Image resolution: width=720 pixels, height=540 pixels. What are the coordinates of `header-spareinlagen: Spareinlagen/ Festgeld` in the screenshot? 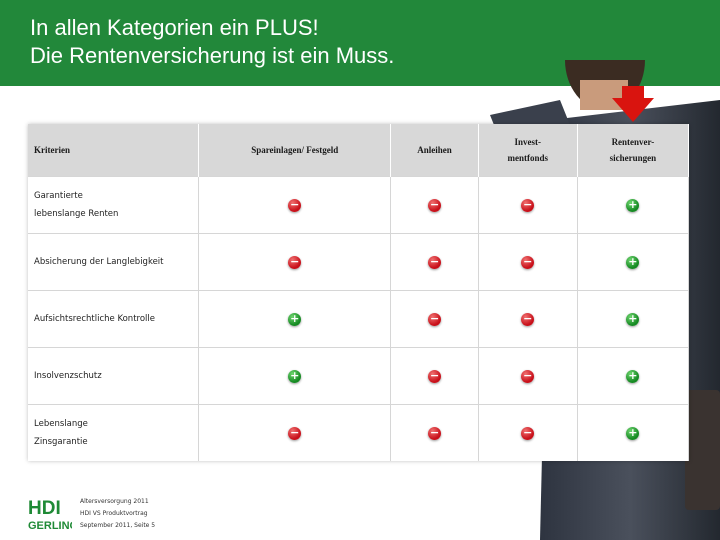 It's located at (295, 150).